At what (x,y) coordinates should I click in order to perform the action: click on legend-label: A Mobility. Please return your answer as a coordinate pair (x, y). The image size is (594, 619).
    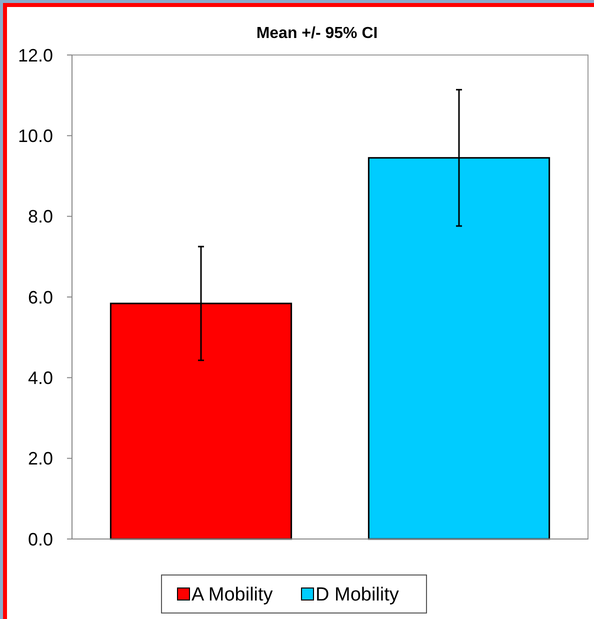
    Looking at the image, I should click on (233, 595).